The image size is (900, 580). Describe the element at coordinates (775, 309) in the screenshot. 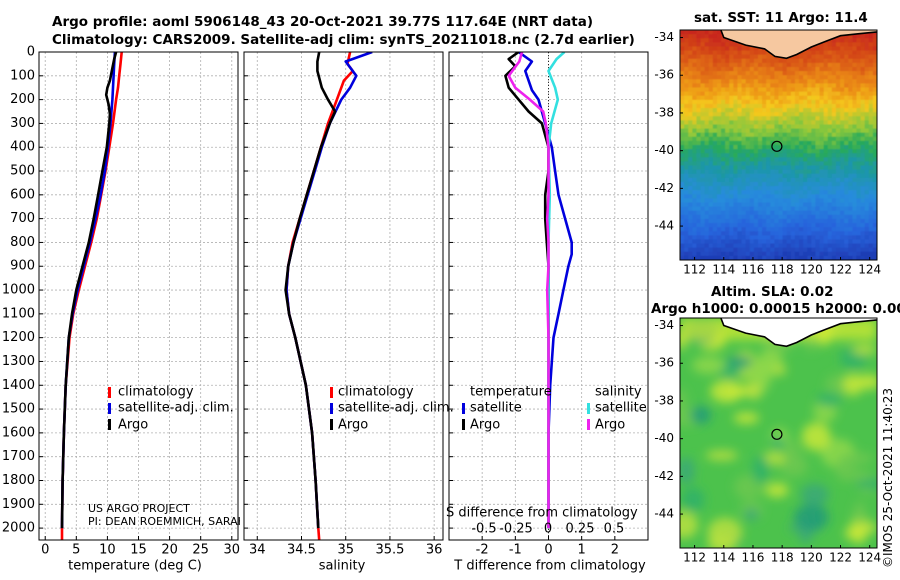

I see `height-map-title: Argo h1000: 0.00015 h2000: 0.005` at that location.